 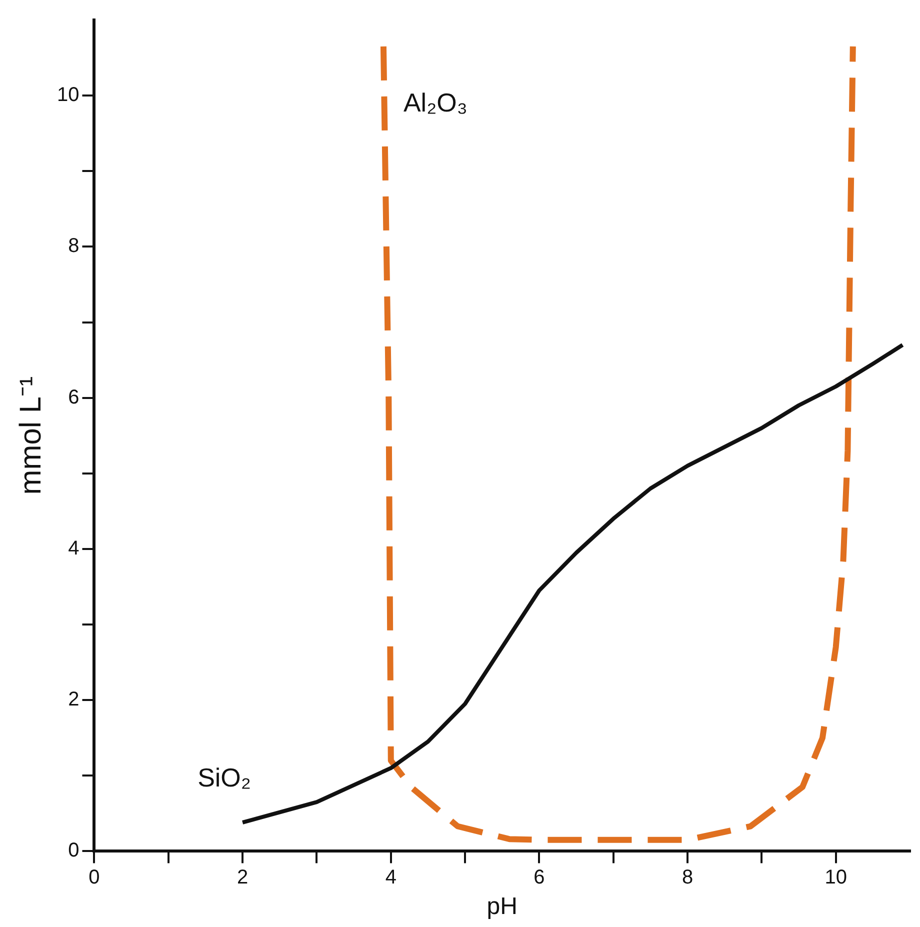 What do you see at coordinates (688, 877) in the screenshot?
I see `x-tick-label: 8` at bounding box center [688, 877].